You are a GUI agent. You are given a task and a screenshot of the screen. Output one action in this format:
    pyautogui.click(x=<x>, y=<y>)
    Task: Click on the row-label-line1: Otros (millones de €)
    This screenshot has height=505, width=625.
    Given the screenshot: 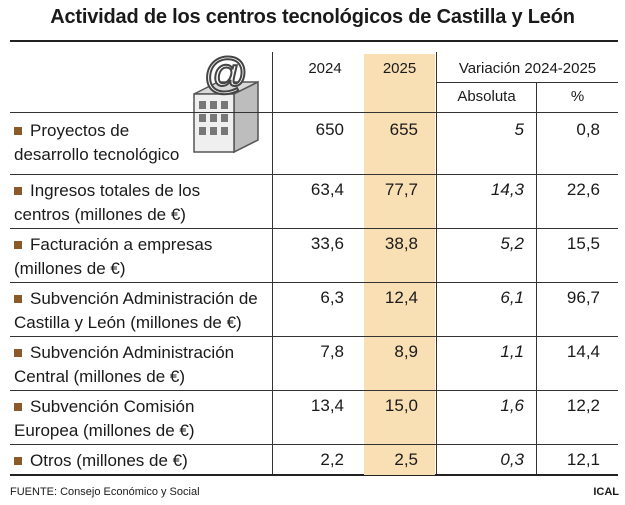 What is the action you would take?
    pyautogui.click(x=109, y=460)
    